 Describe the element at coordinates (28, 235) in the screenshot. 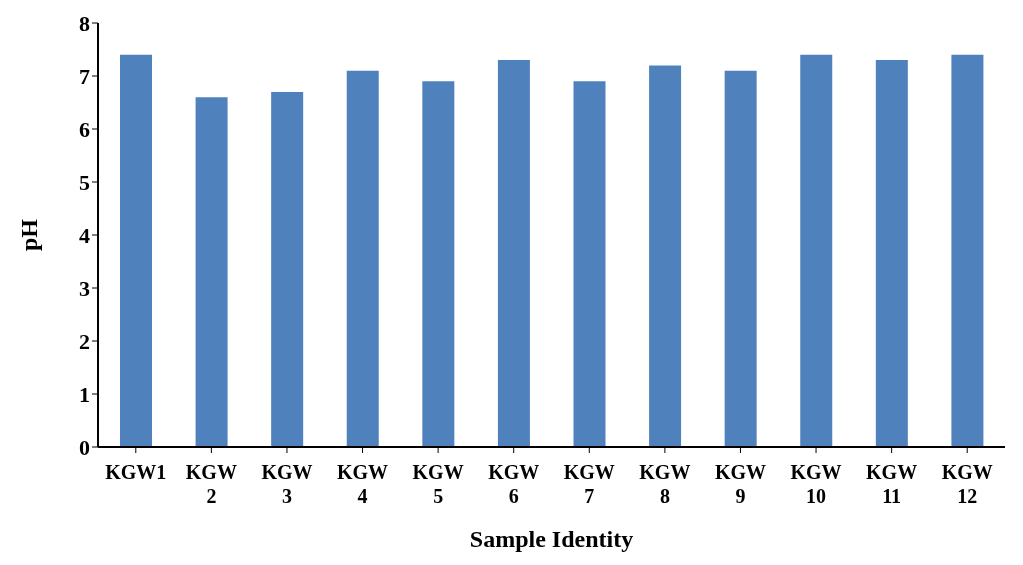

I see `y-axis-title: pH` at that location.